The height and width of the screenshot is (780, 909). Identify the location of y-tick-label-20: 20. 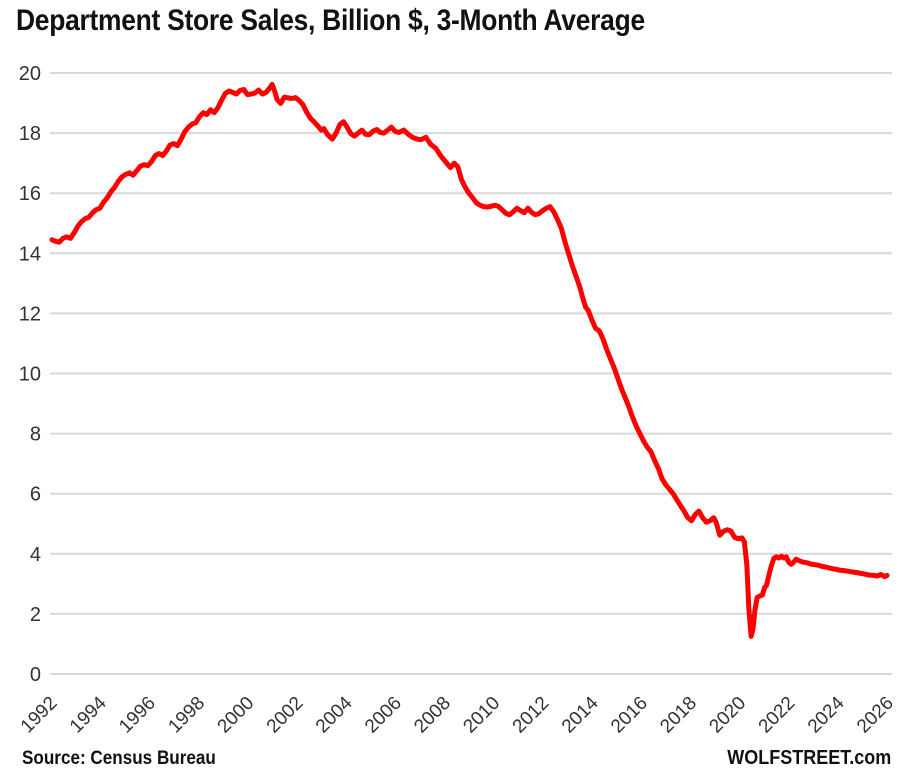
(30, 74).